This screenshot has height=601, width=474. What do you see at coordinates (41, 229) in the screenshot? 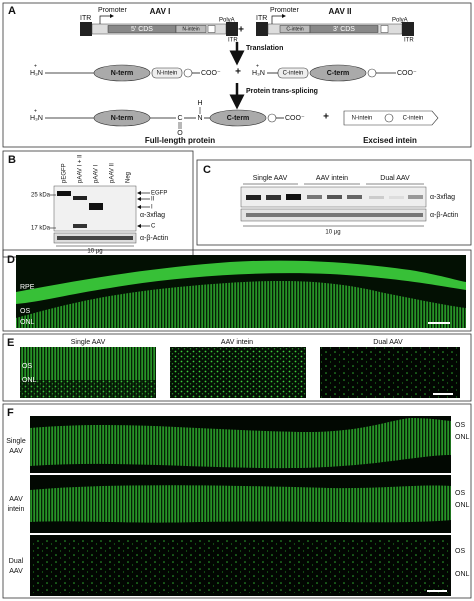
I see `marker-label: 17 kDa` at bounding box center [41, 229].